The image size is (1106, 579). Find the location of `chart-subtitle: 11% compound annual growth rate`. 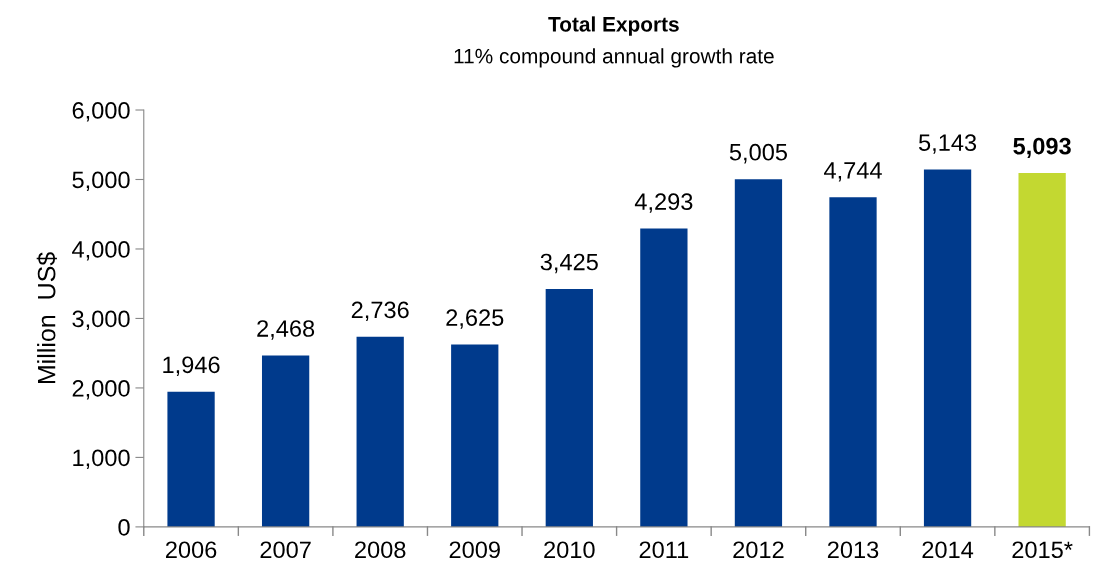

chart-subtitle: 11% compound annual growth rate is located at coordinates (614, 58).